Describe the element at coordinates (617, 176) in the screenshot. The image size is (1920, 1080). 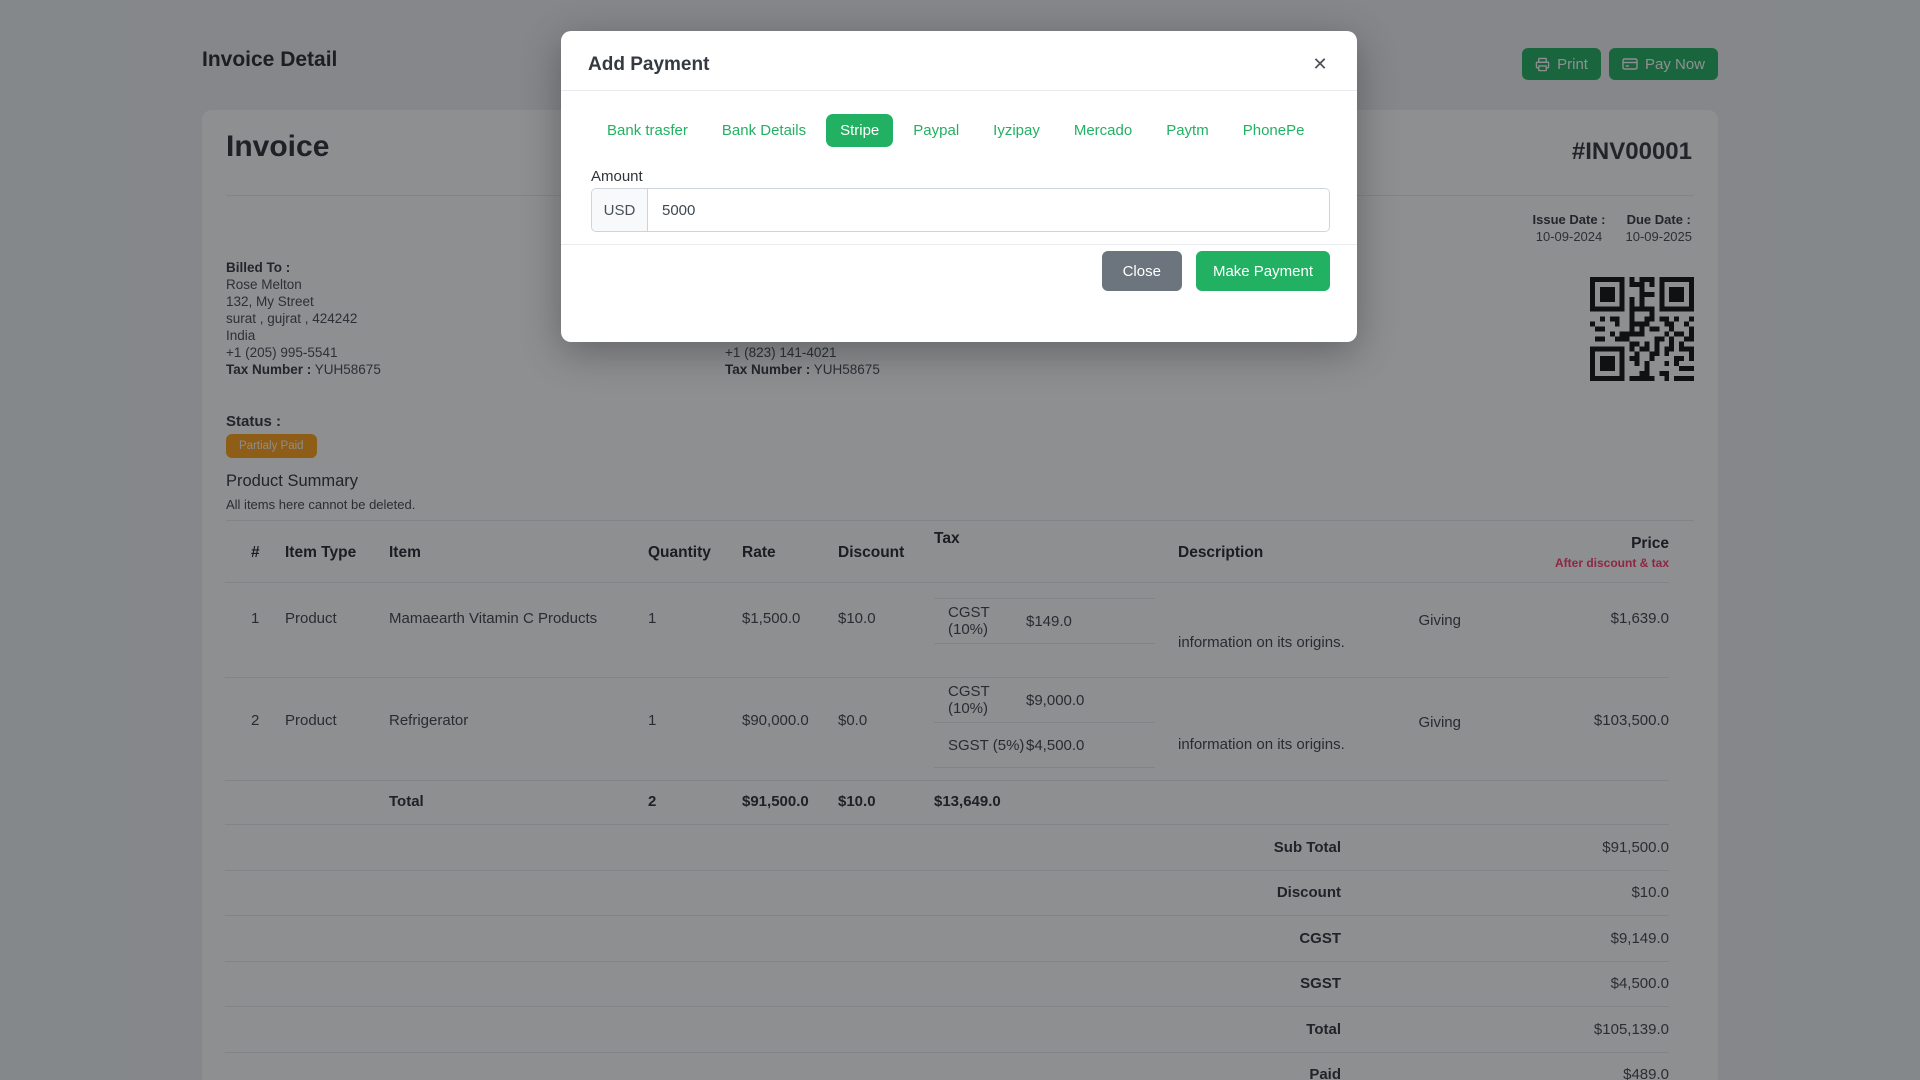
I see `amount-label: Amount` at that location.